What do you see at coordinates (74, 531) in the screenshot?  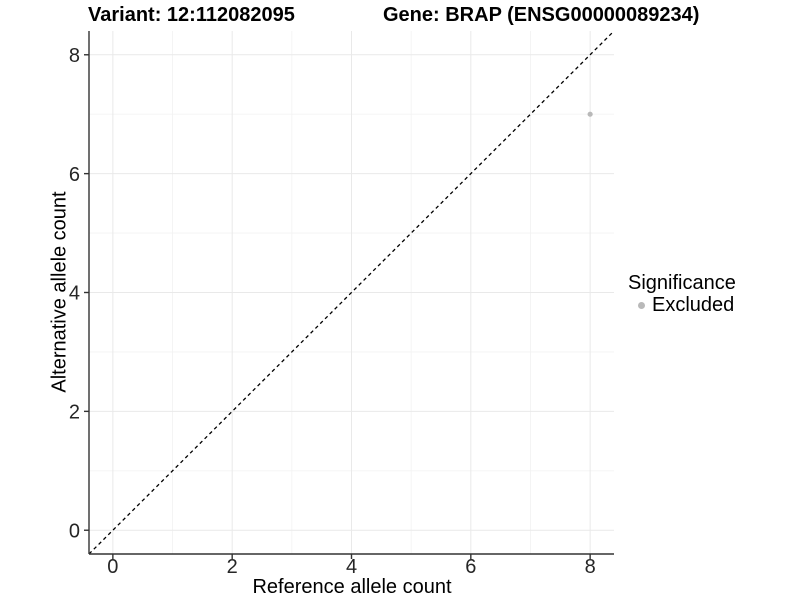 I see `y-tick-label: 0` at bounding box center [74, 531].